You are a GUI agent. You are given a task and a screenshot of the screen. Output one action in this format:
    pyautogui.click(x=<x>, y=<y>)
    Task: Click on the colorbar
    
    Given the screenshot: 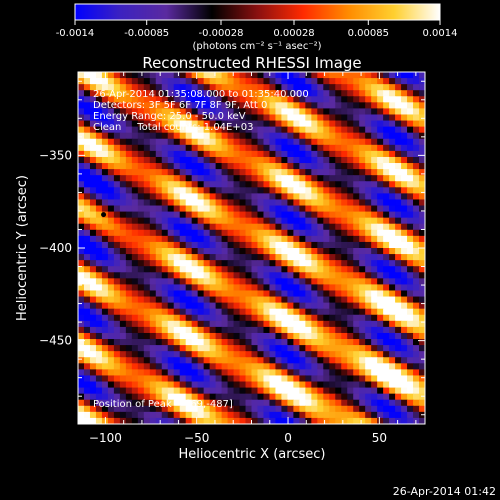 What is the action you would take?
    pyautogui.click(x=257, y=12)
    